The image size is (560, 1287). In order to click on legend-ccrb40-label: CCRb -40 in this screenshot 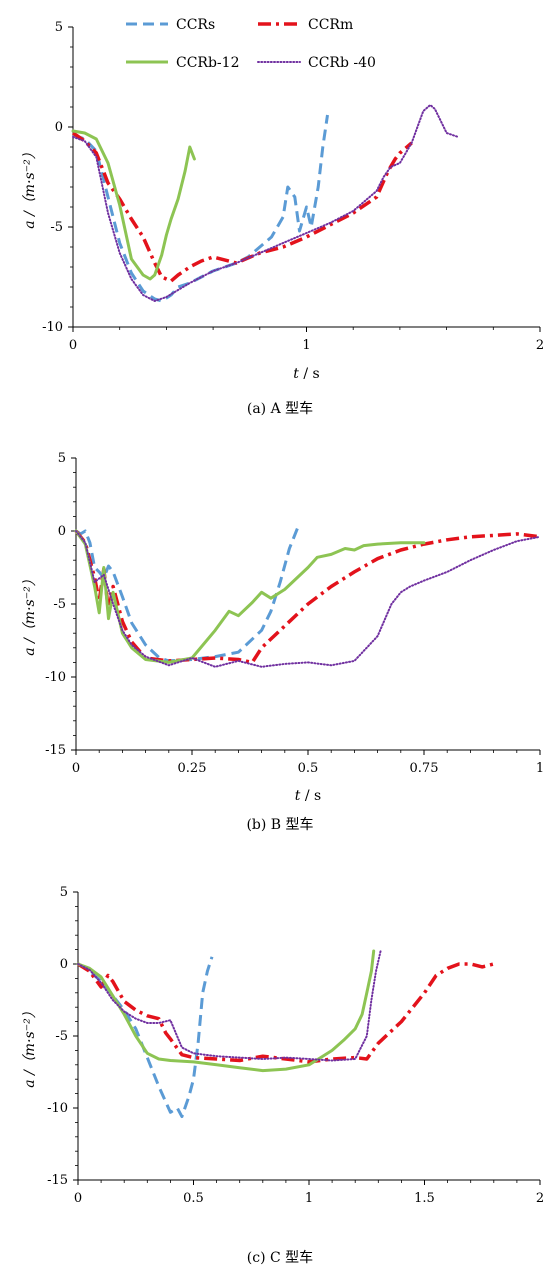, I will do `click(342, 63)`.